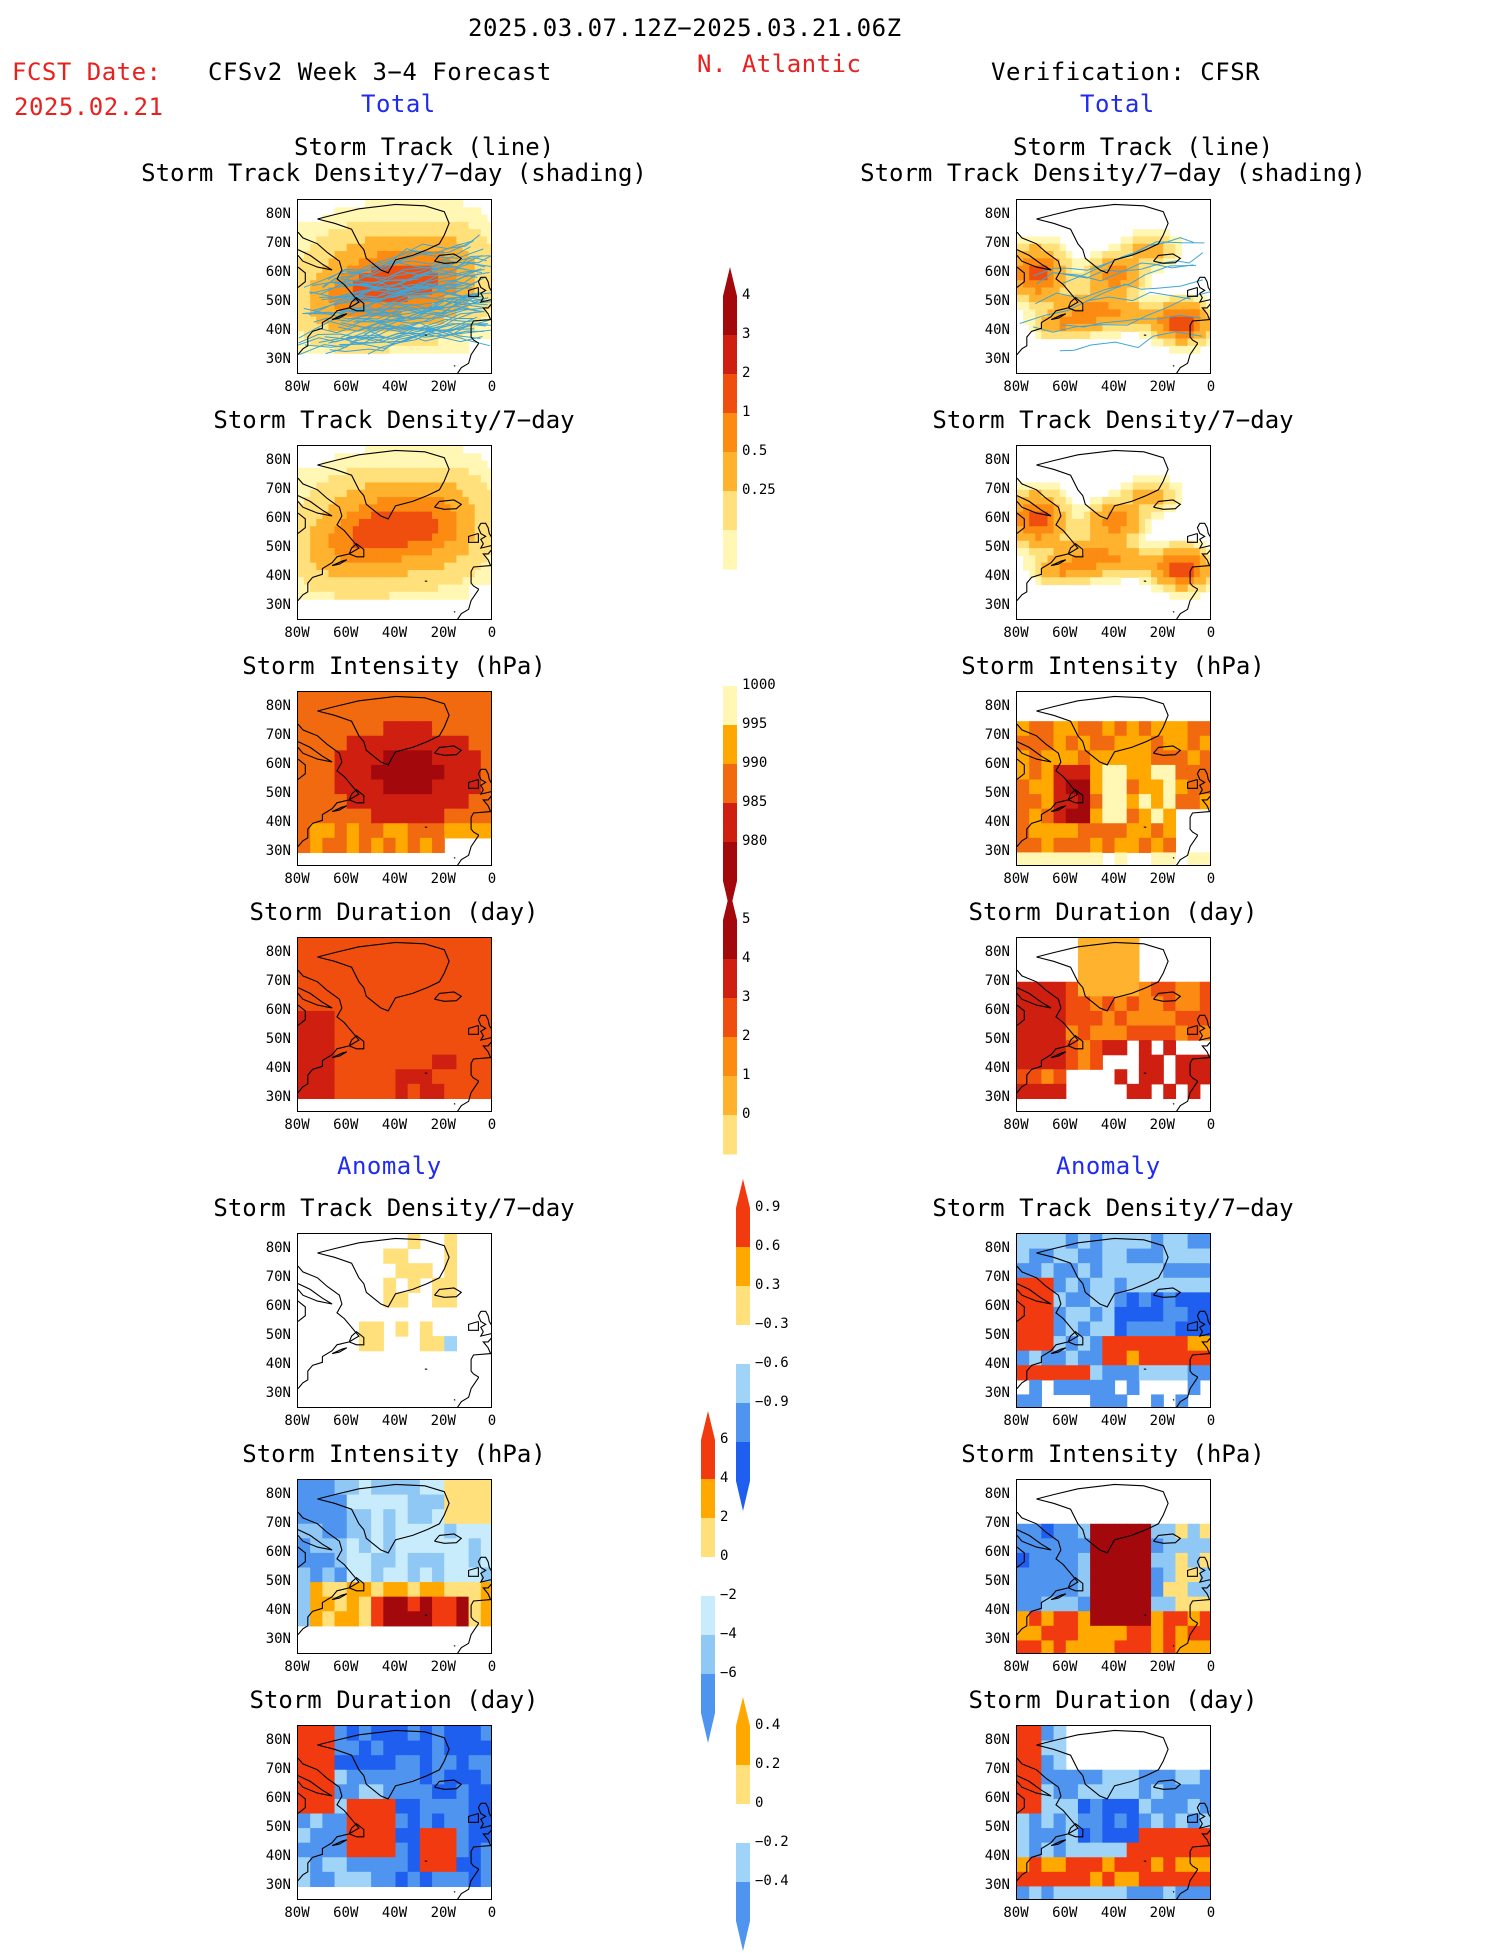  What do you see at coordinates (1113, 532) in the screenshot?
I see `map-obs-density` at bounding box center [1113, 532].